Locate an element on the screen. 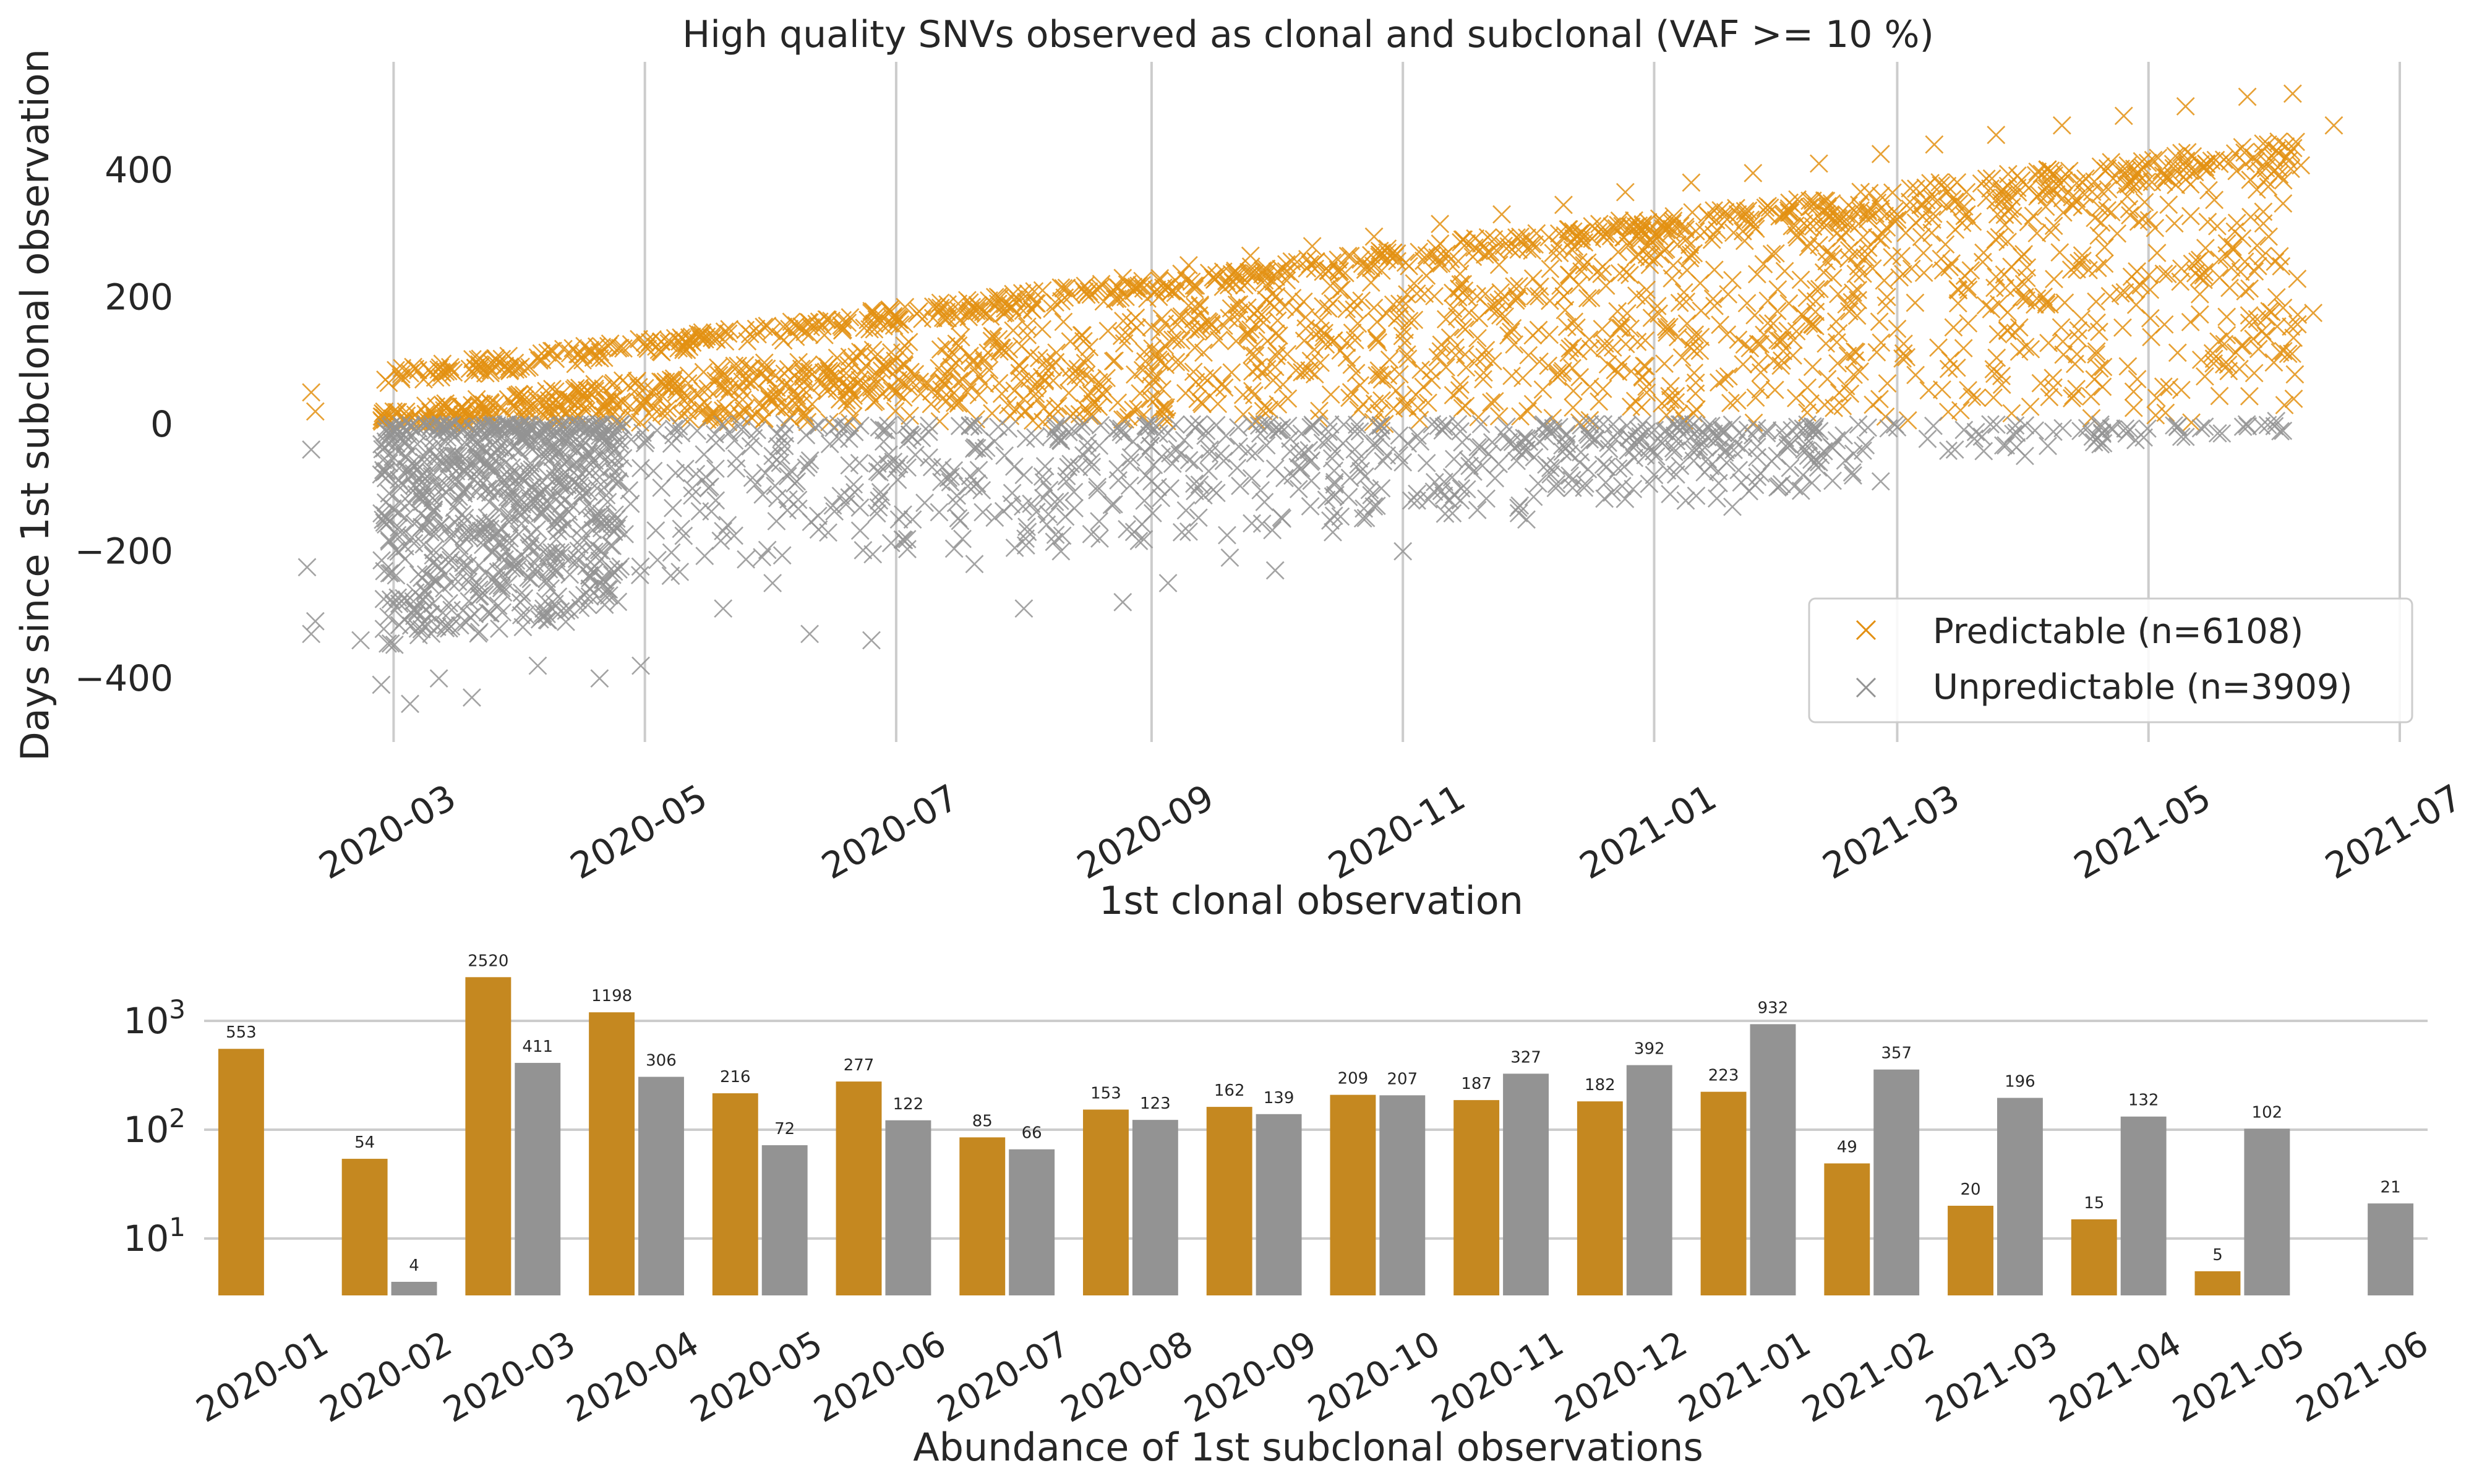 The height and width of the screenshot is (1484, 2474). bar-x-axis-label: Abundance of 1st subclonal observations is located at coordinates (1308, 1447).